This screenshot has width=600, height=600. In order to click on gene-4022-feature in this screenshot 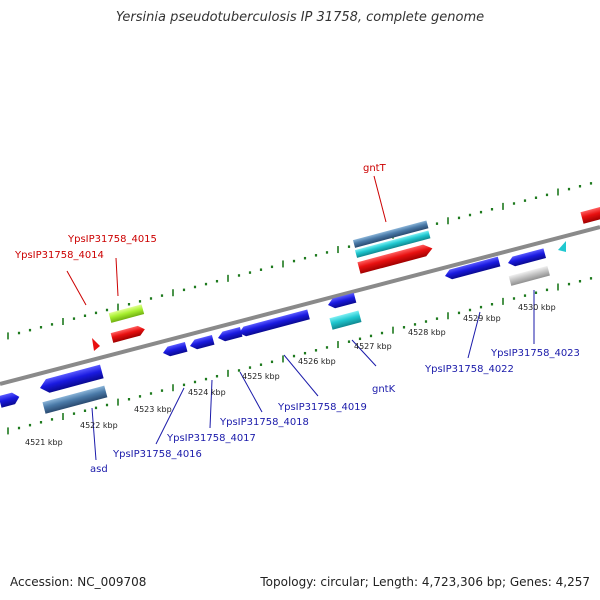, I will do `click(472, 268)`.